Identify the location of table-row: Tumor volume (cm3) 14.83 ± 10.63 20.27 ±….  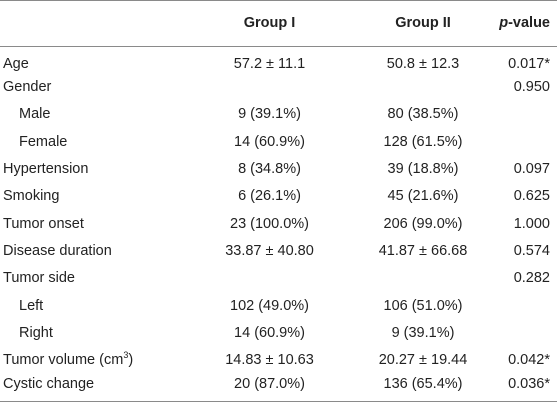
(278, 360).